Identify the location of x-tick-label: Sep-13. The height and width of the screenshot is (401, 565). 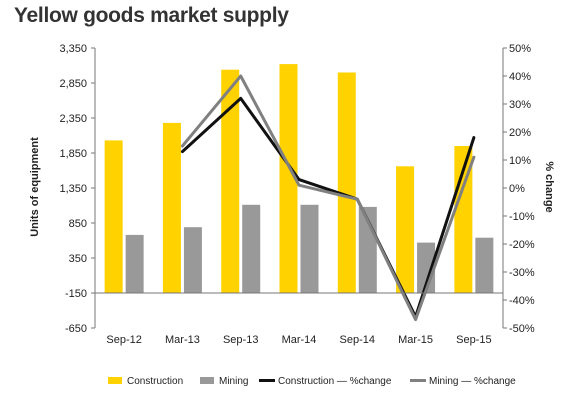
(240, 340).